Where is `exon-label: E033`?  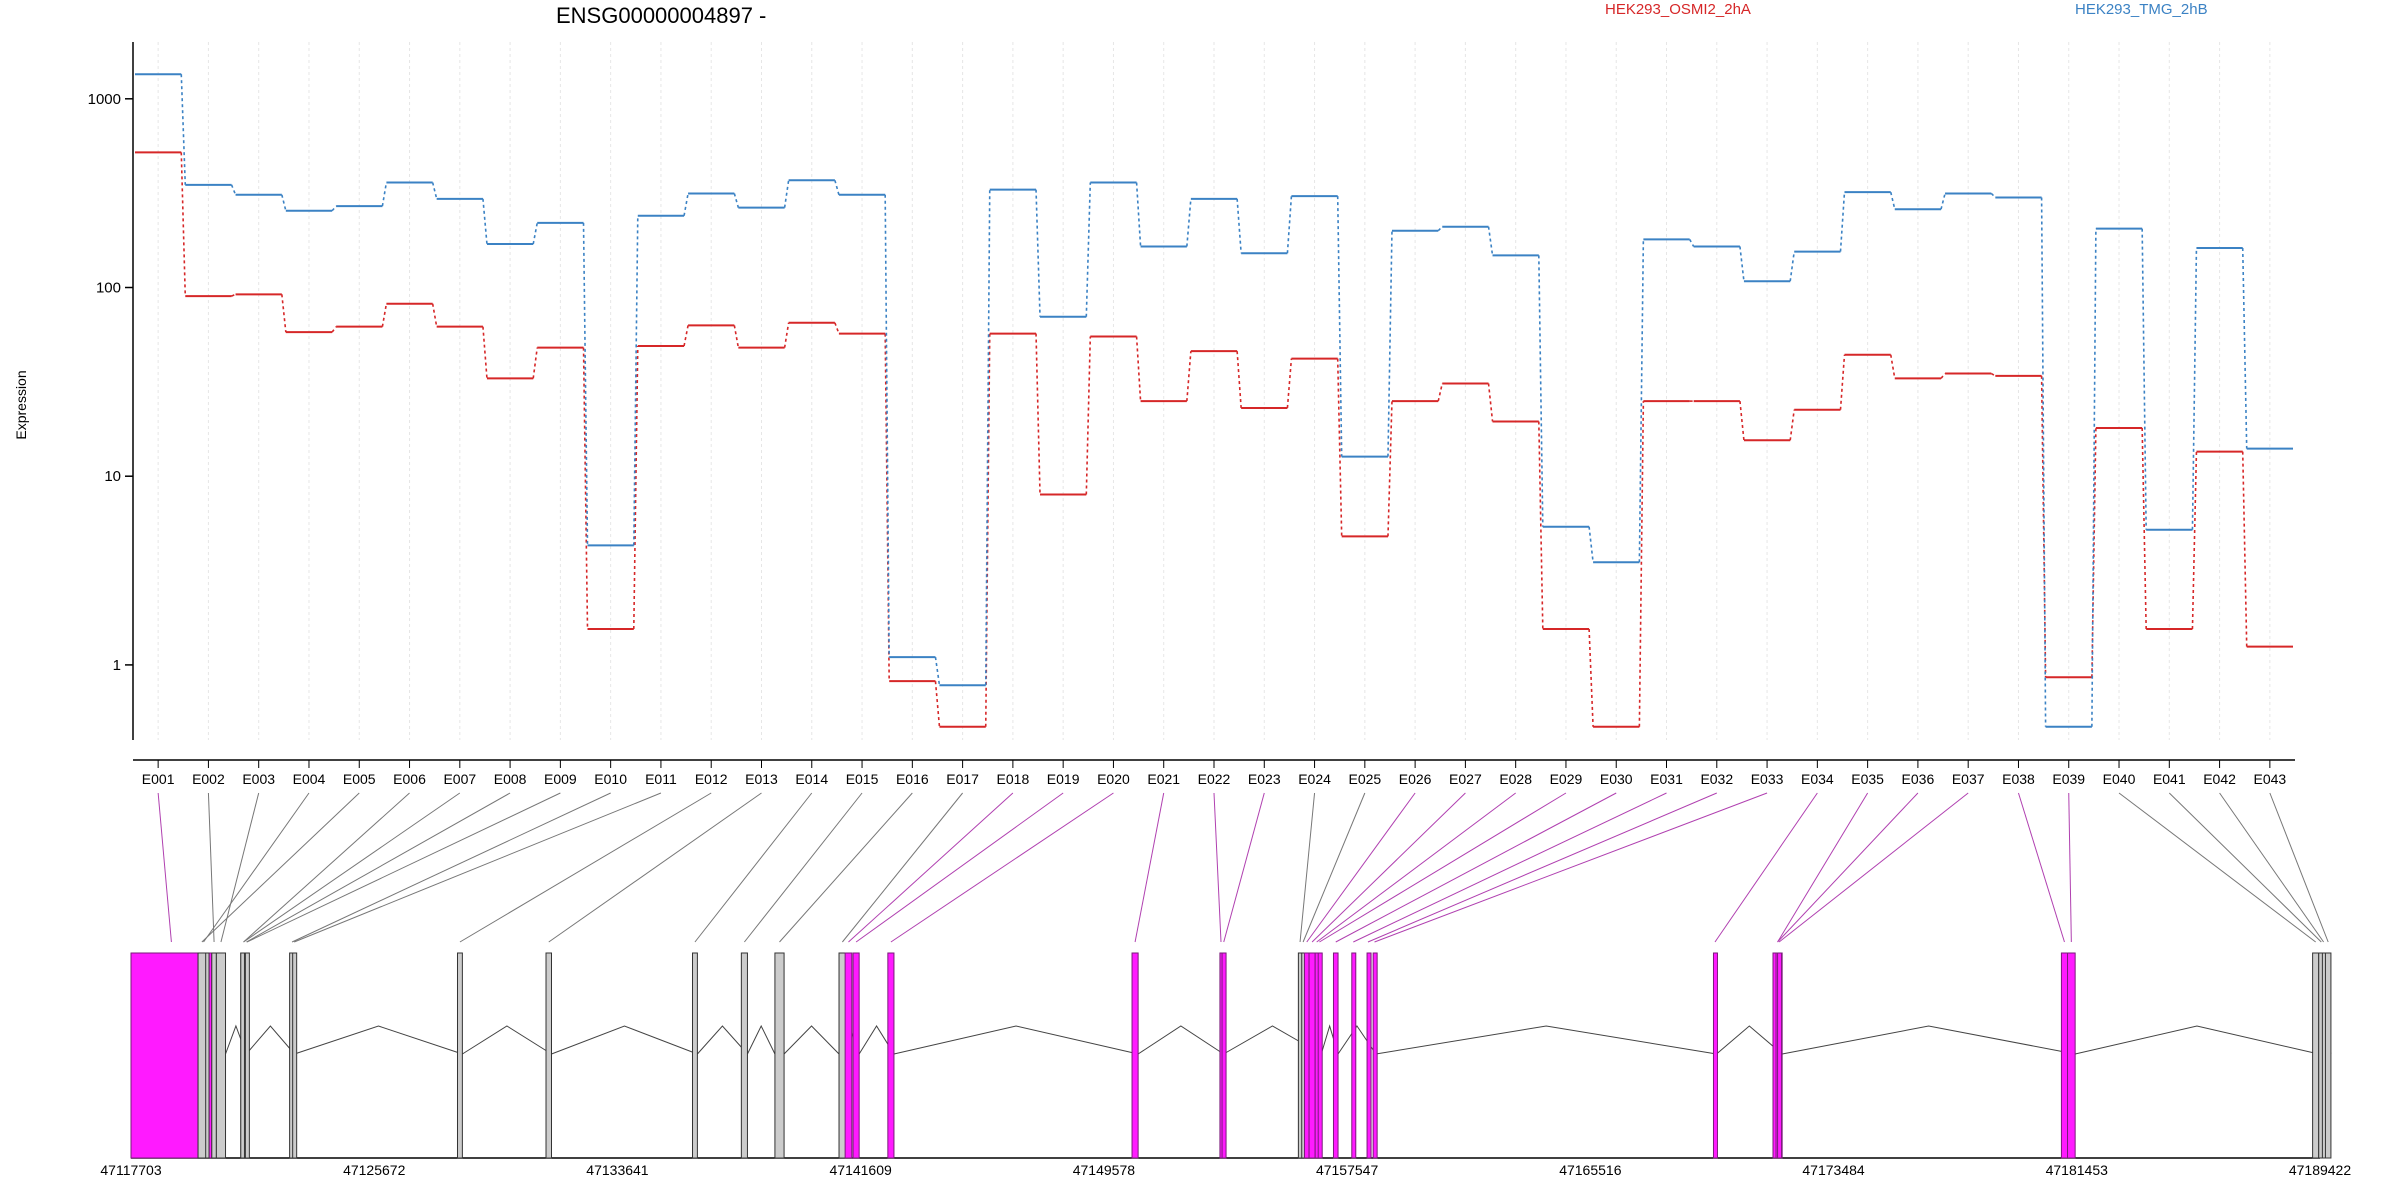
exon-label: E033 is located at coordinates (1767, 779).